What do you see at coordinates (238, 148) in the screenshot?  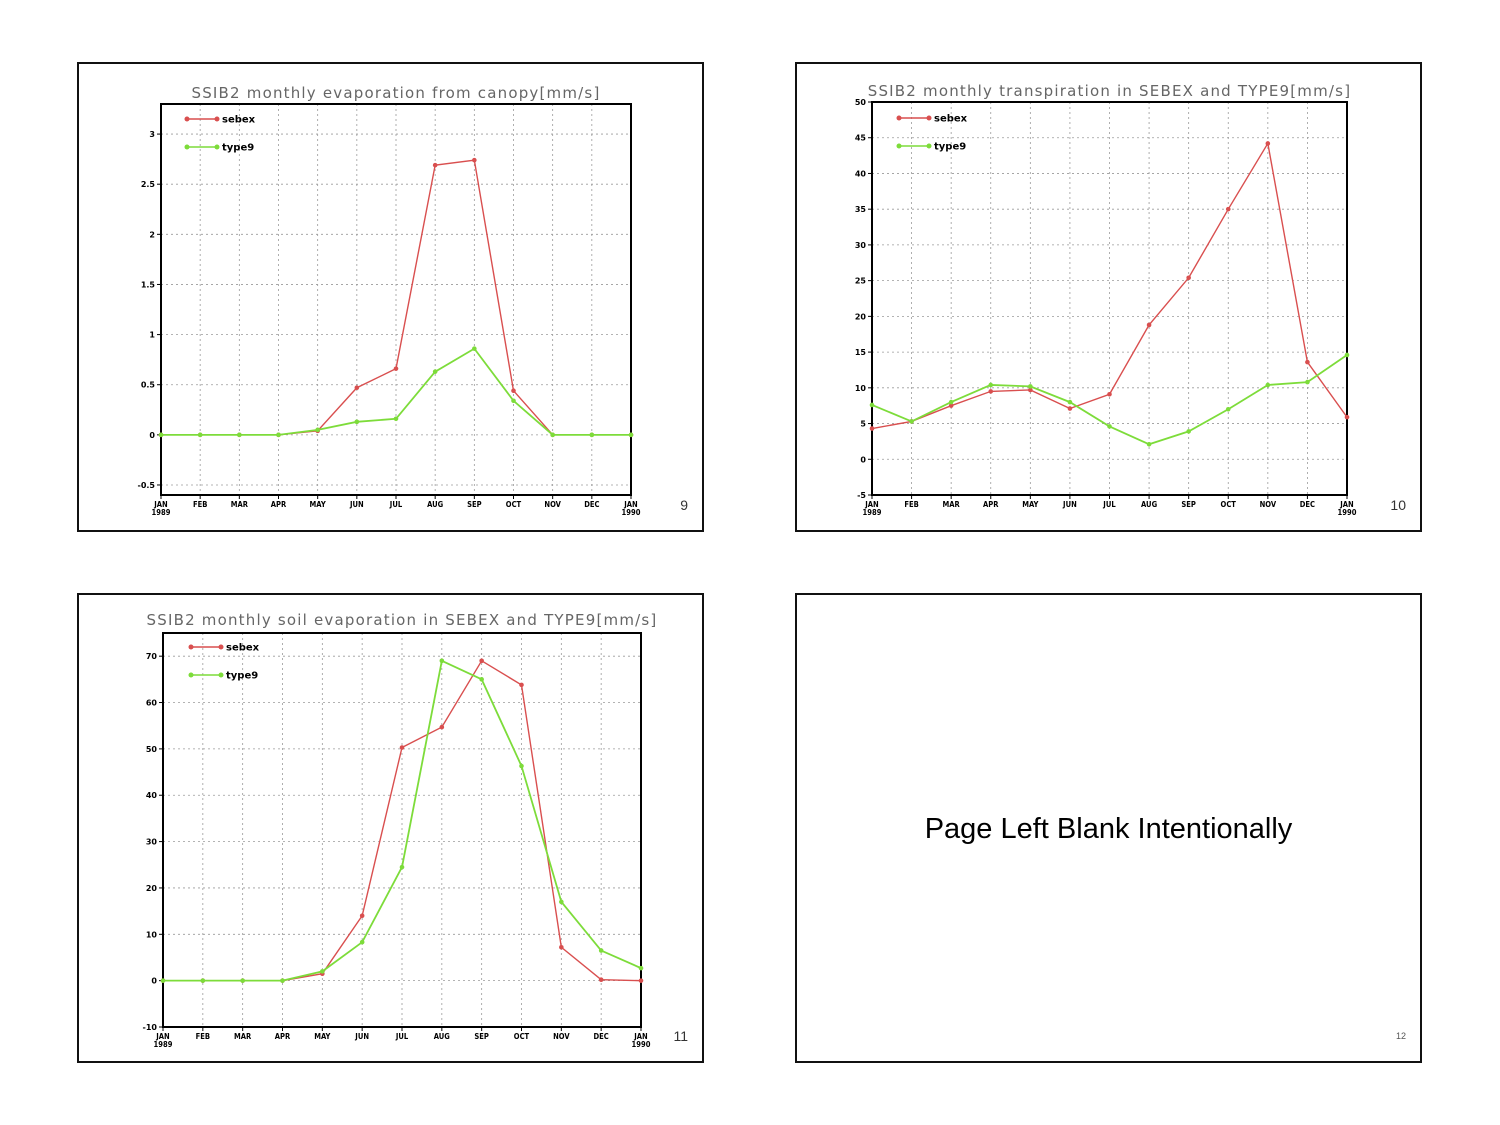 I see `legend-label-type9: type9` at bounding box center [238, 148].